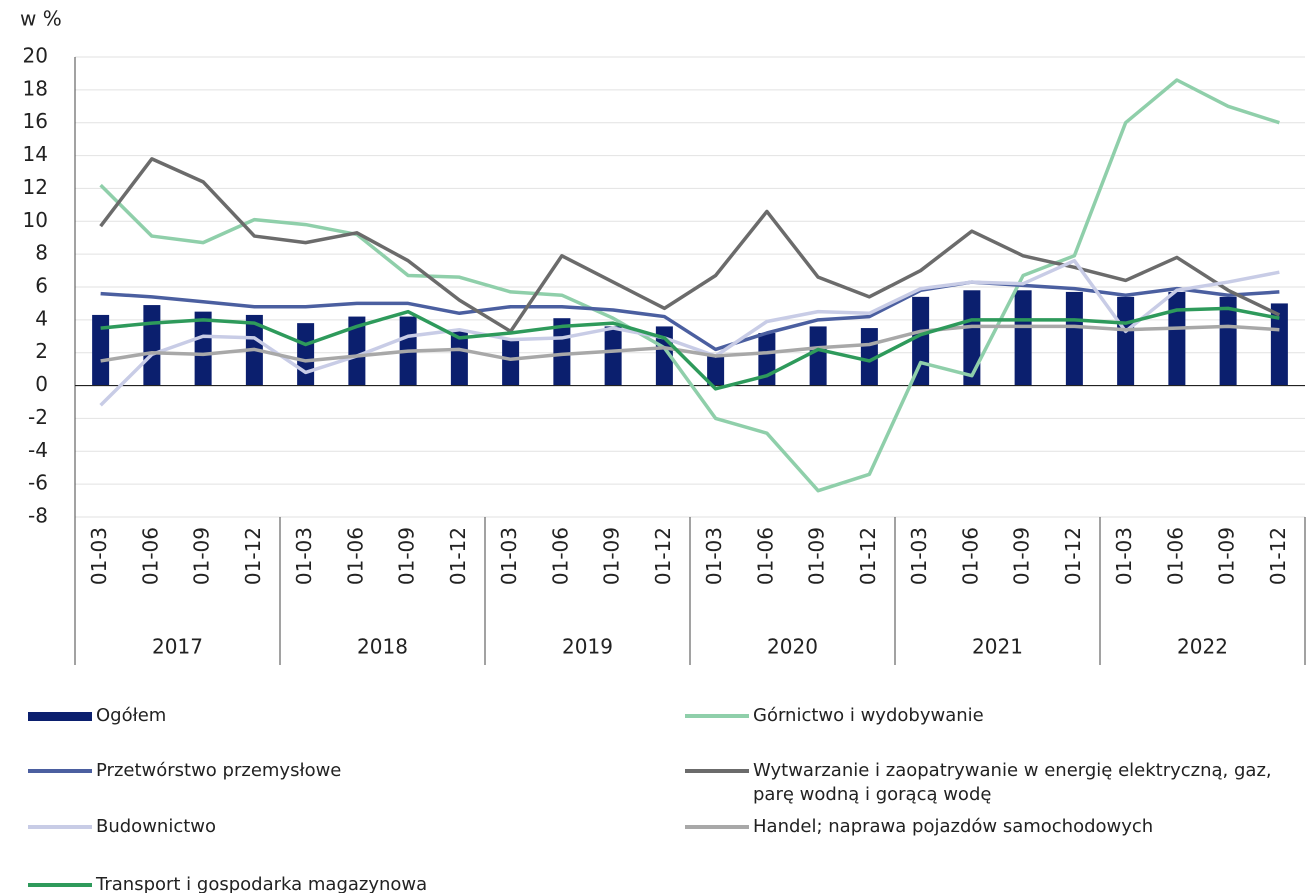  What do you see at coordinates (41, 384) in the screenshot?
I see `y-tick-label: 0` at bounding box center [41, 384].